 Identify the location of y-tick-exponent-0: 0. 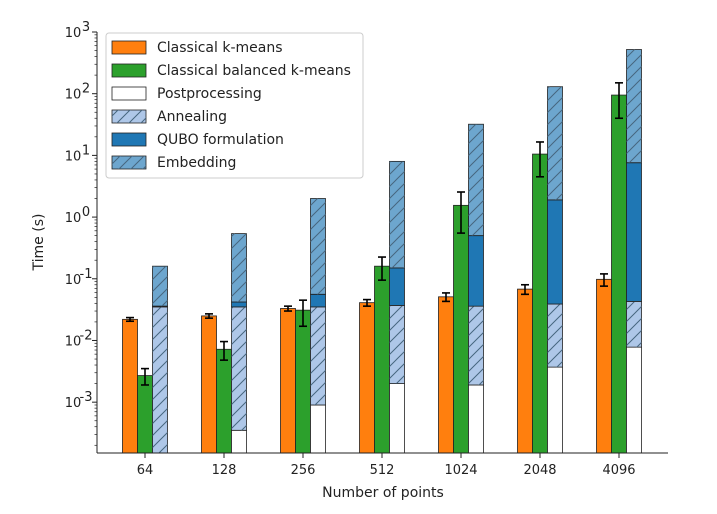
(86, 212).